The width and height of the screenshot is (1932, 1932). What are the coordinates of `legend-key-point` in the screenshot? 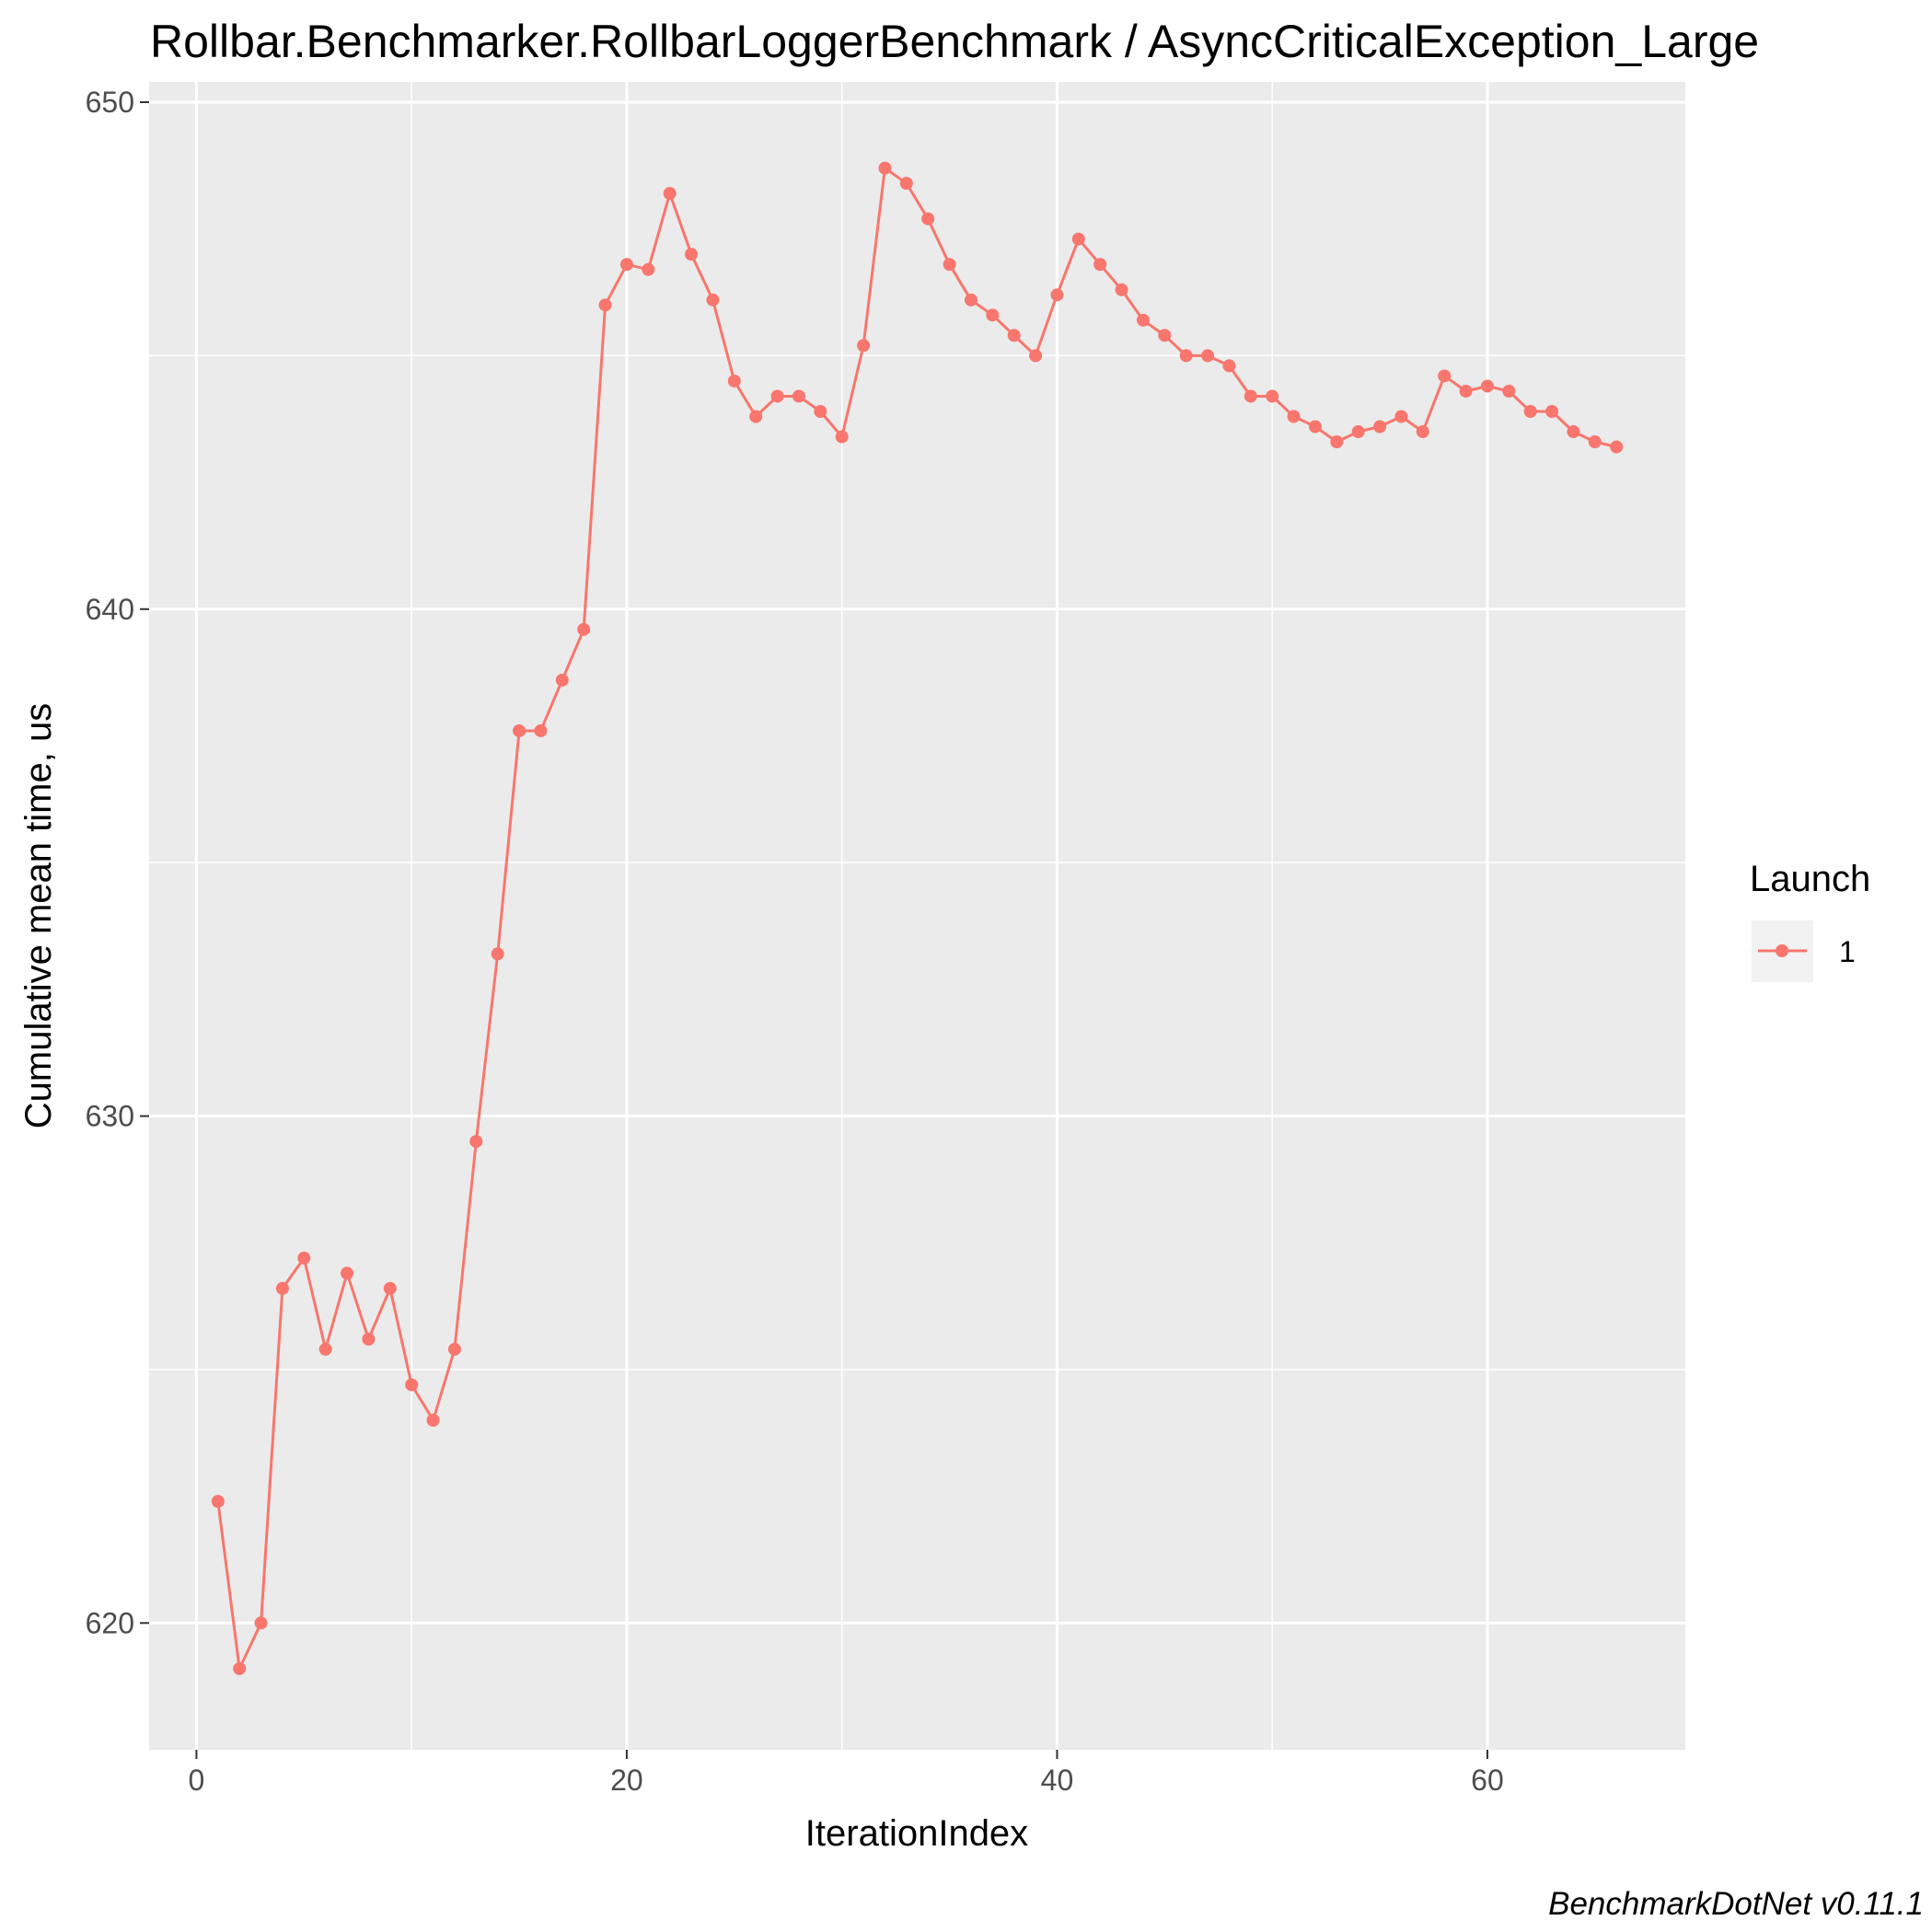 It's located at (1782, 951).